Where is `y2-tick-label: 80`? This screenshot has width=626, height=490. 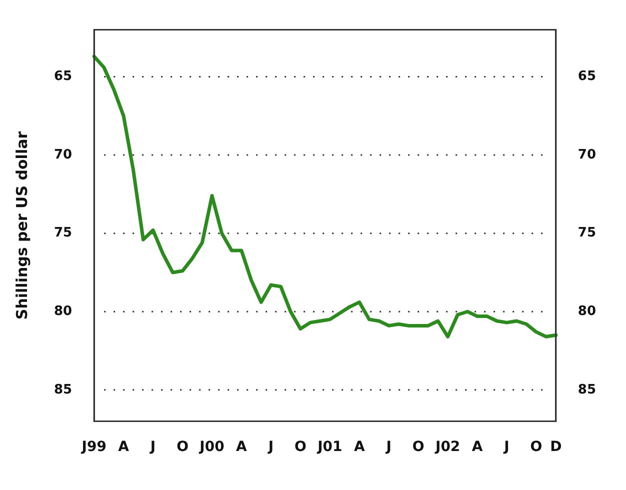 y2-tick-label: 80 is located at coordinates (587, 311).